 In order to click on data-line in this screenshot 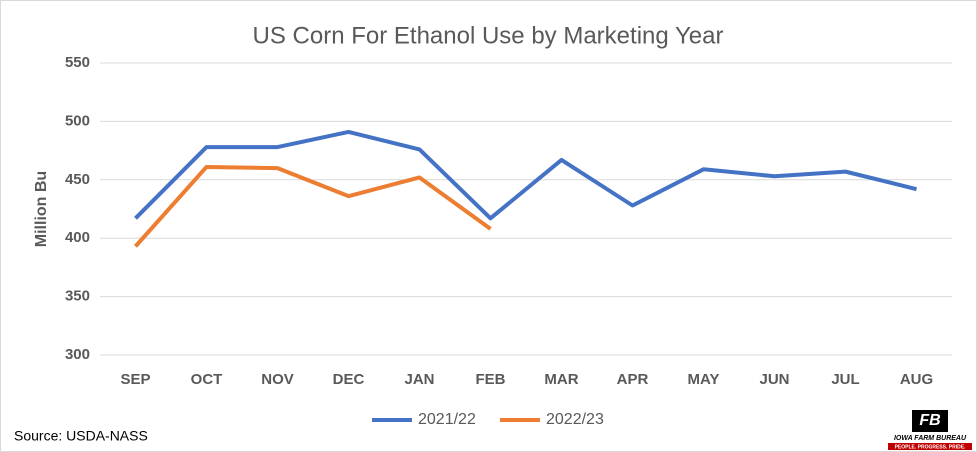, I will do `click(313, 206)`.